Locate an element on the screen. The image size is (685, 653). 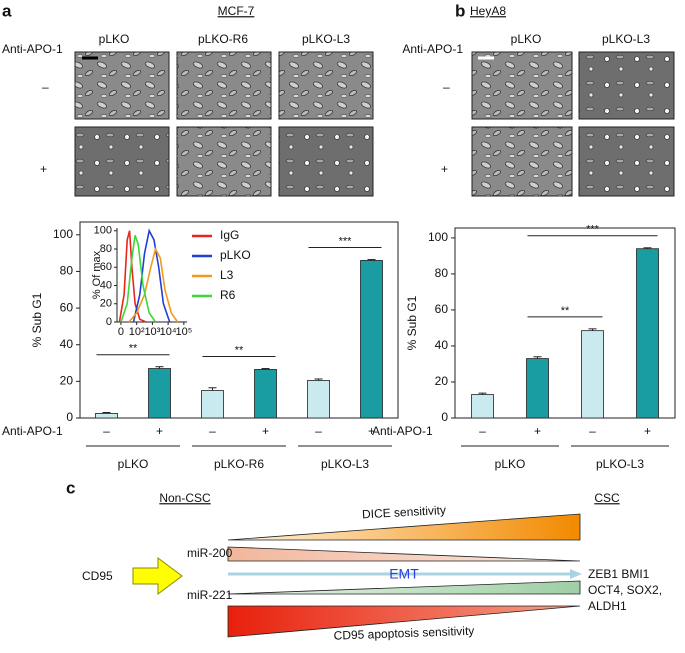
significance-label: *** is located at coordinates (346, 241).